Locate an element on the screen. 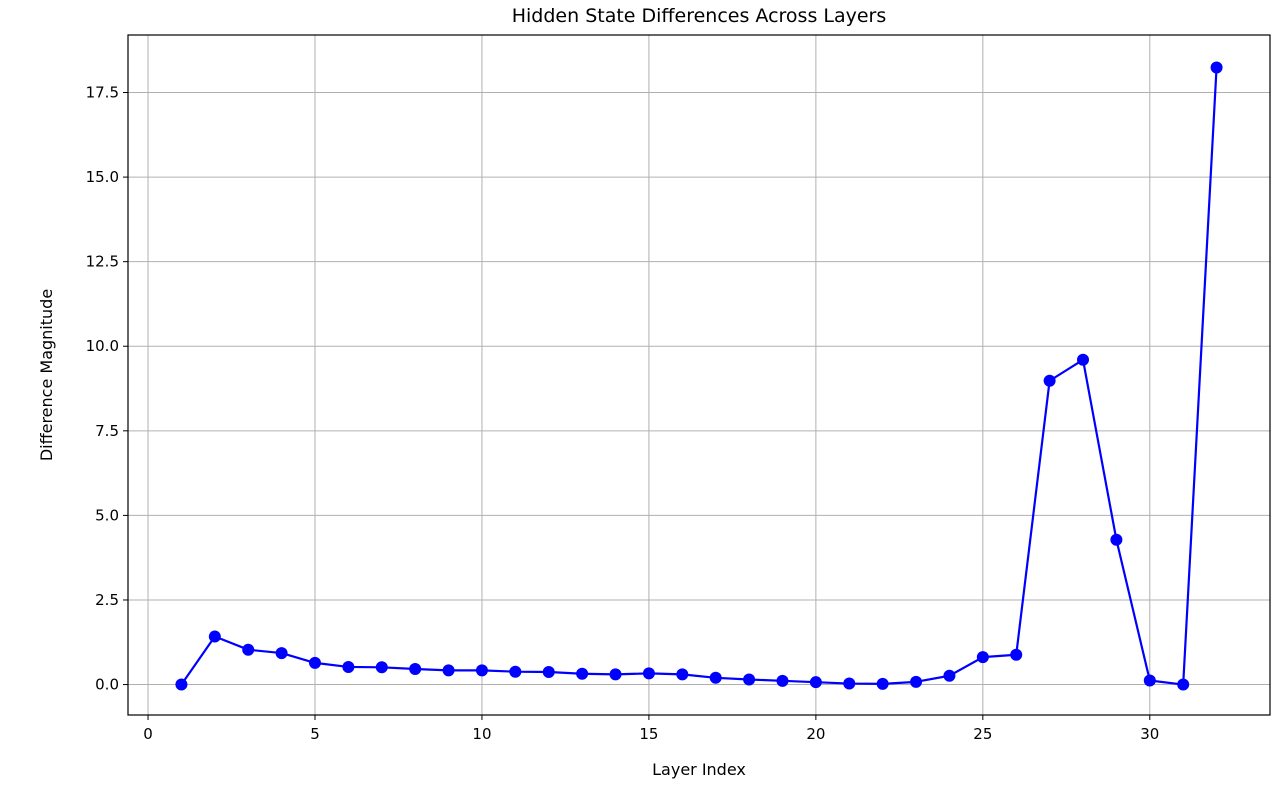 The image size is (1287, 811). x-tick-label: 15 is located at coordinates (648, 734).